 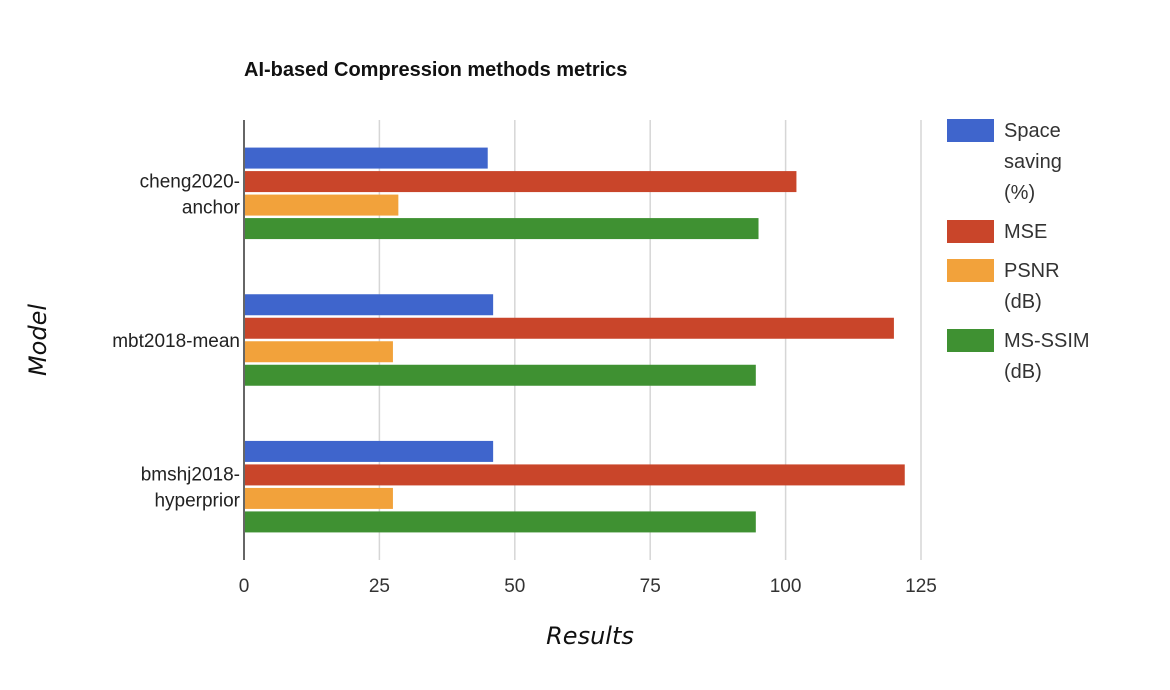 I want to click on legend-label: PSNR (dB), so click(x=1032, y=286).